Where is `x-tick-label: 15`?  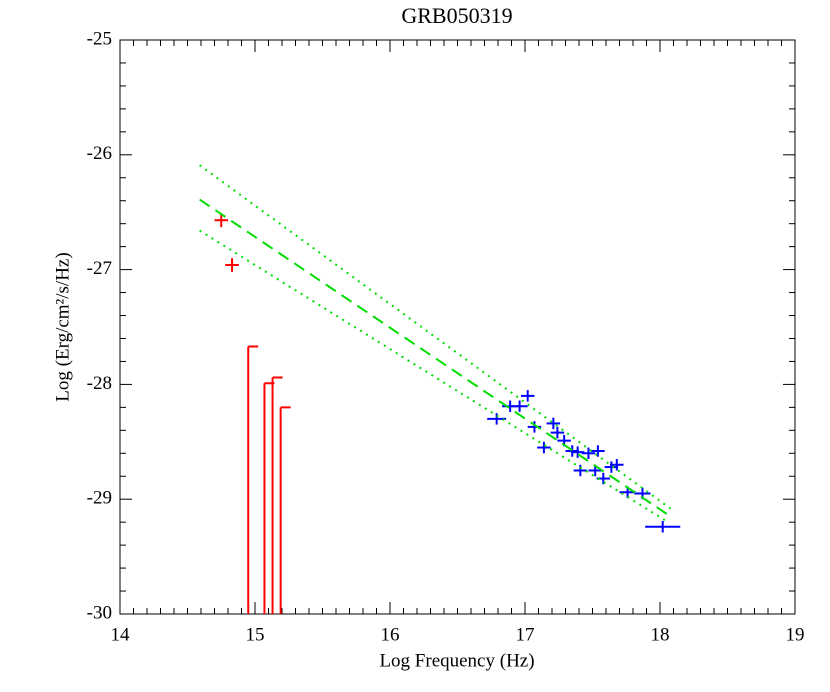 x-tick-label: 15 is located at coordinates (255, 634).